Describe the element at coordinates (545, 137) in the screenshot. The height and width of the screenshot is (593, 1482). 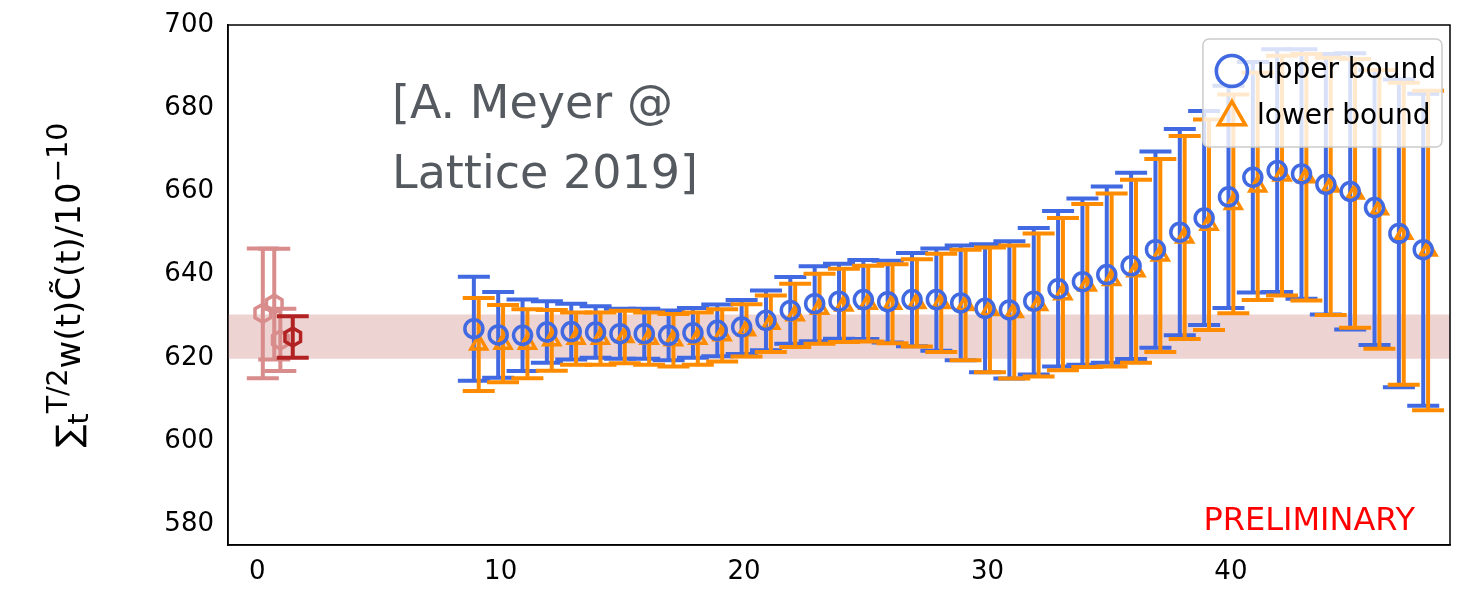
I see `annotation: [A. Meyer @ Lattice 2019]` at that location.